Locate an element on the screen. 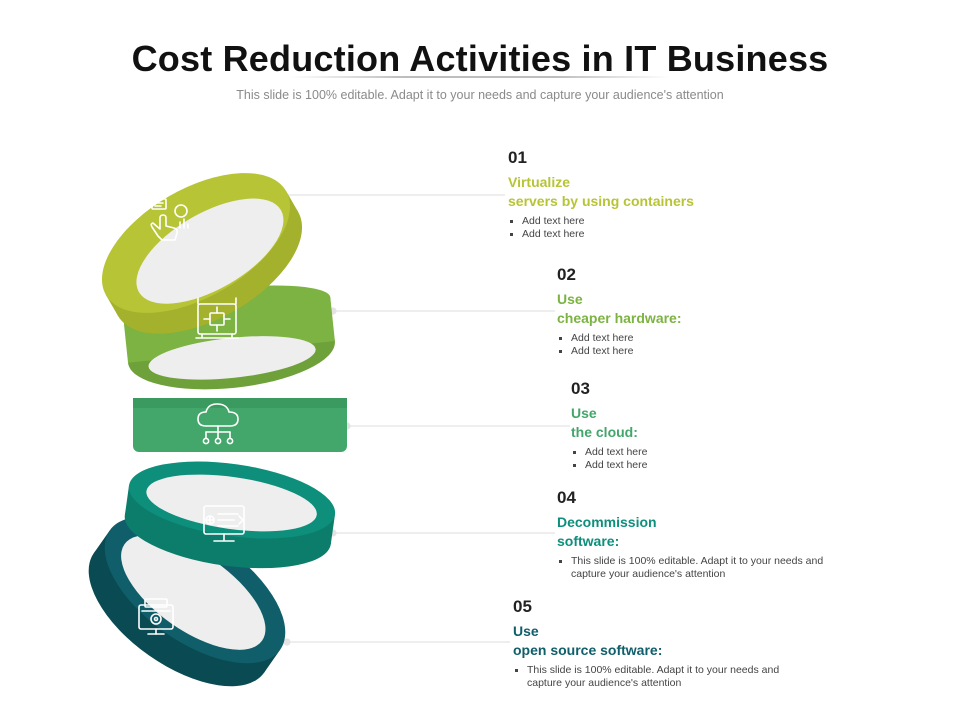 The height and width of the screenshot is (720, 960). desktop-settings-icon is located at coordinates (156, 616).